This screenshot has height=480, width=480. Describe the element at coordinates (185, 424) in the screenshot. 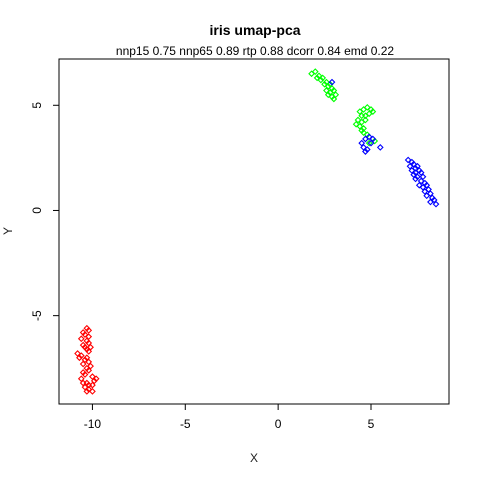

I see `x-tick-label: -5` at that location.